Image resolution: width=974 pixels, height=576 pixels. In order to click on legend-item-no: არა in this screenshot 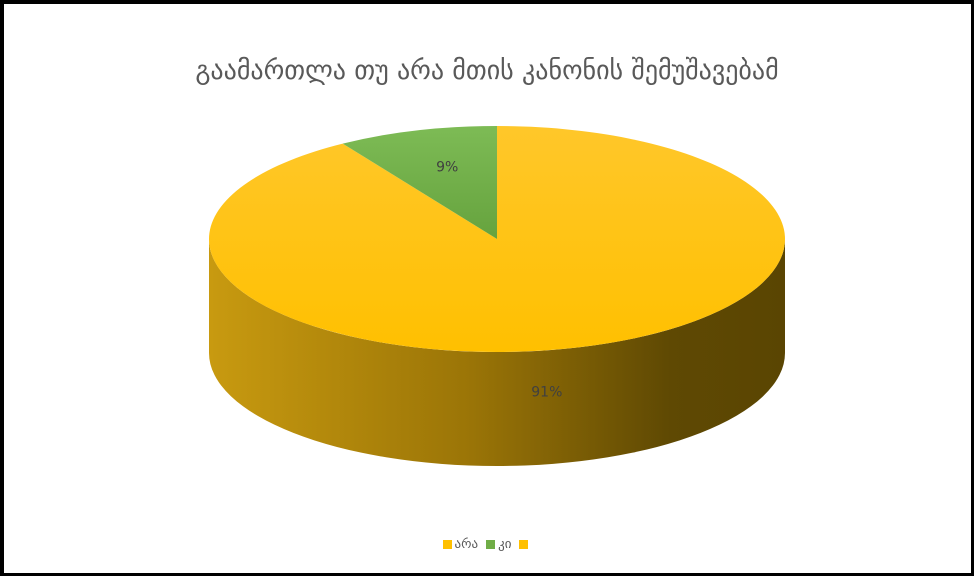, I will do `click(460, 544)`.